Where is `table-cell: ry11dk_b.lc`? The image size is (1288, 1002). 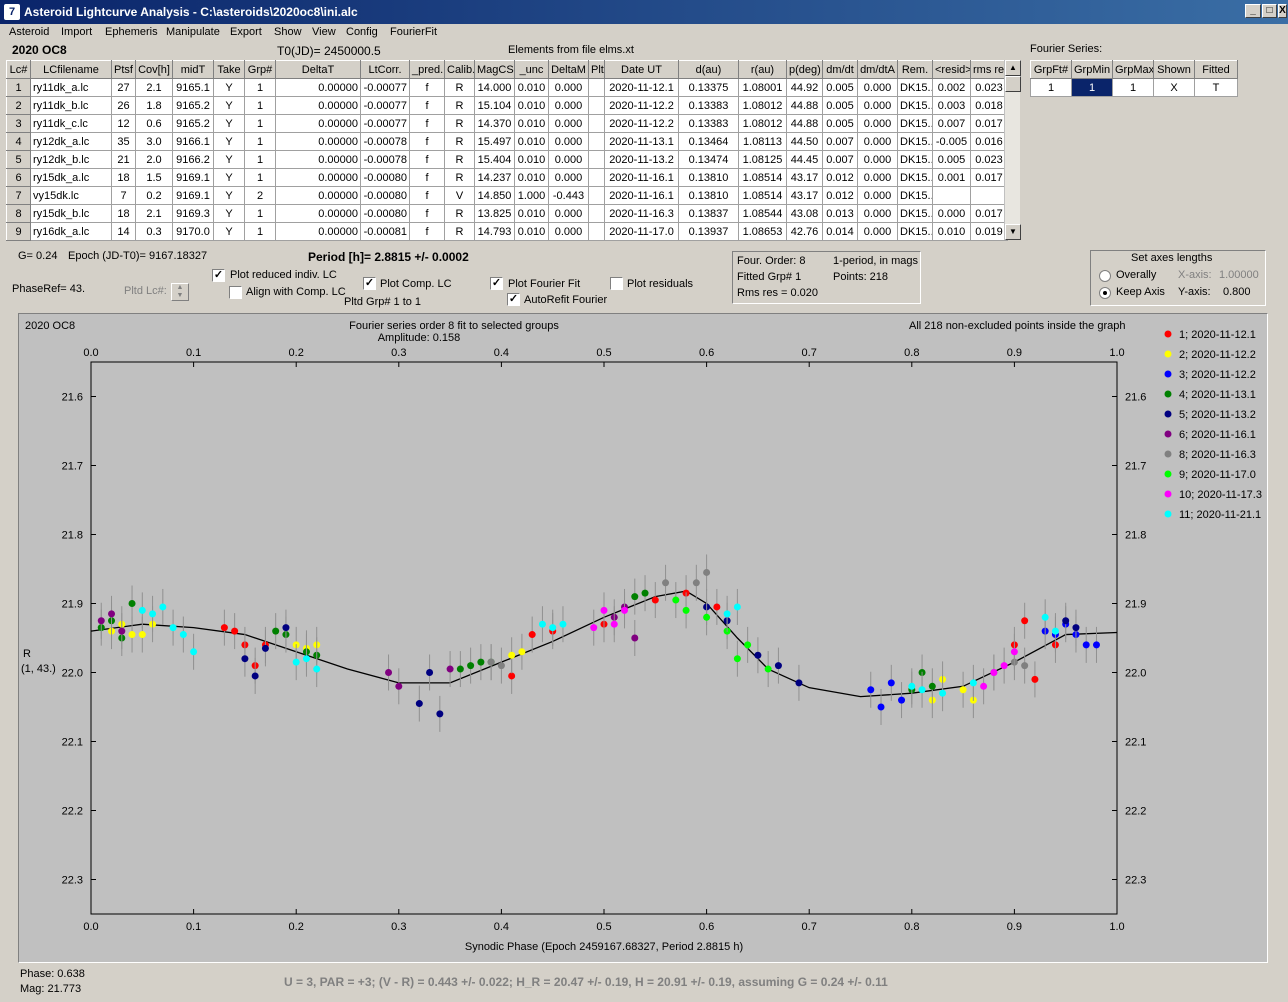 table-cell: ry11dk_b.lc is located at coordinates (71, 105).